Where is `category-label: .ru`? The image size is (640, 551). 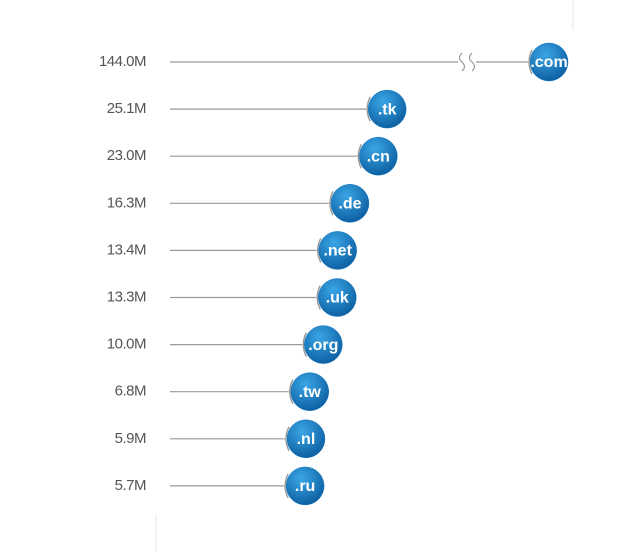
category-label: .ru is located at coordinates (305, 486).